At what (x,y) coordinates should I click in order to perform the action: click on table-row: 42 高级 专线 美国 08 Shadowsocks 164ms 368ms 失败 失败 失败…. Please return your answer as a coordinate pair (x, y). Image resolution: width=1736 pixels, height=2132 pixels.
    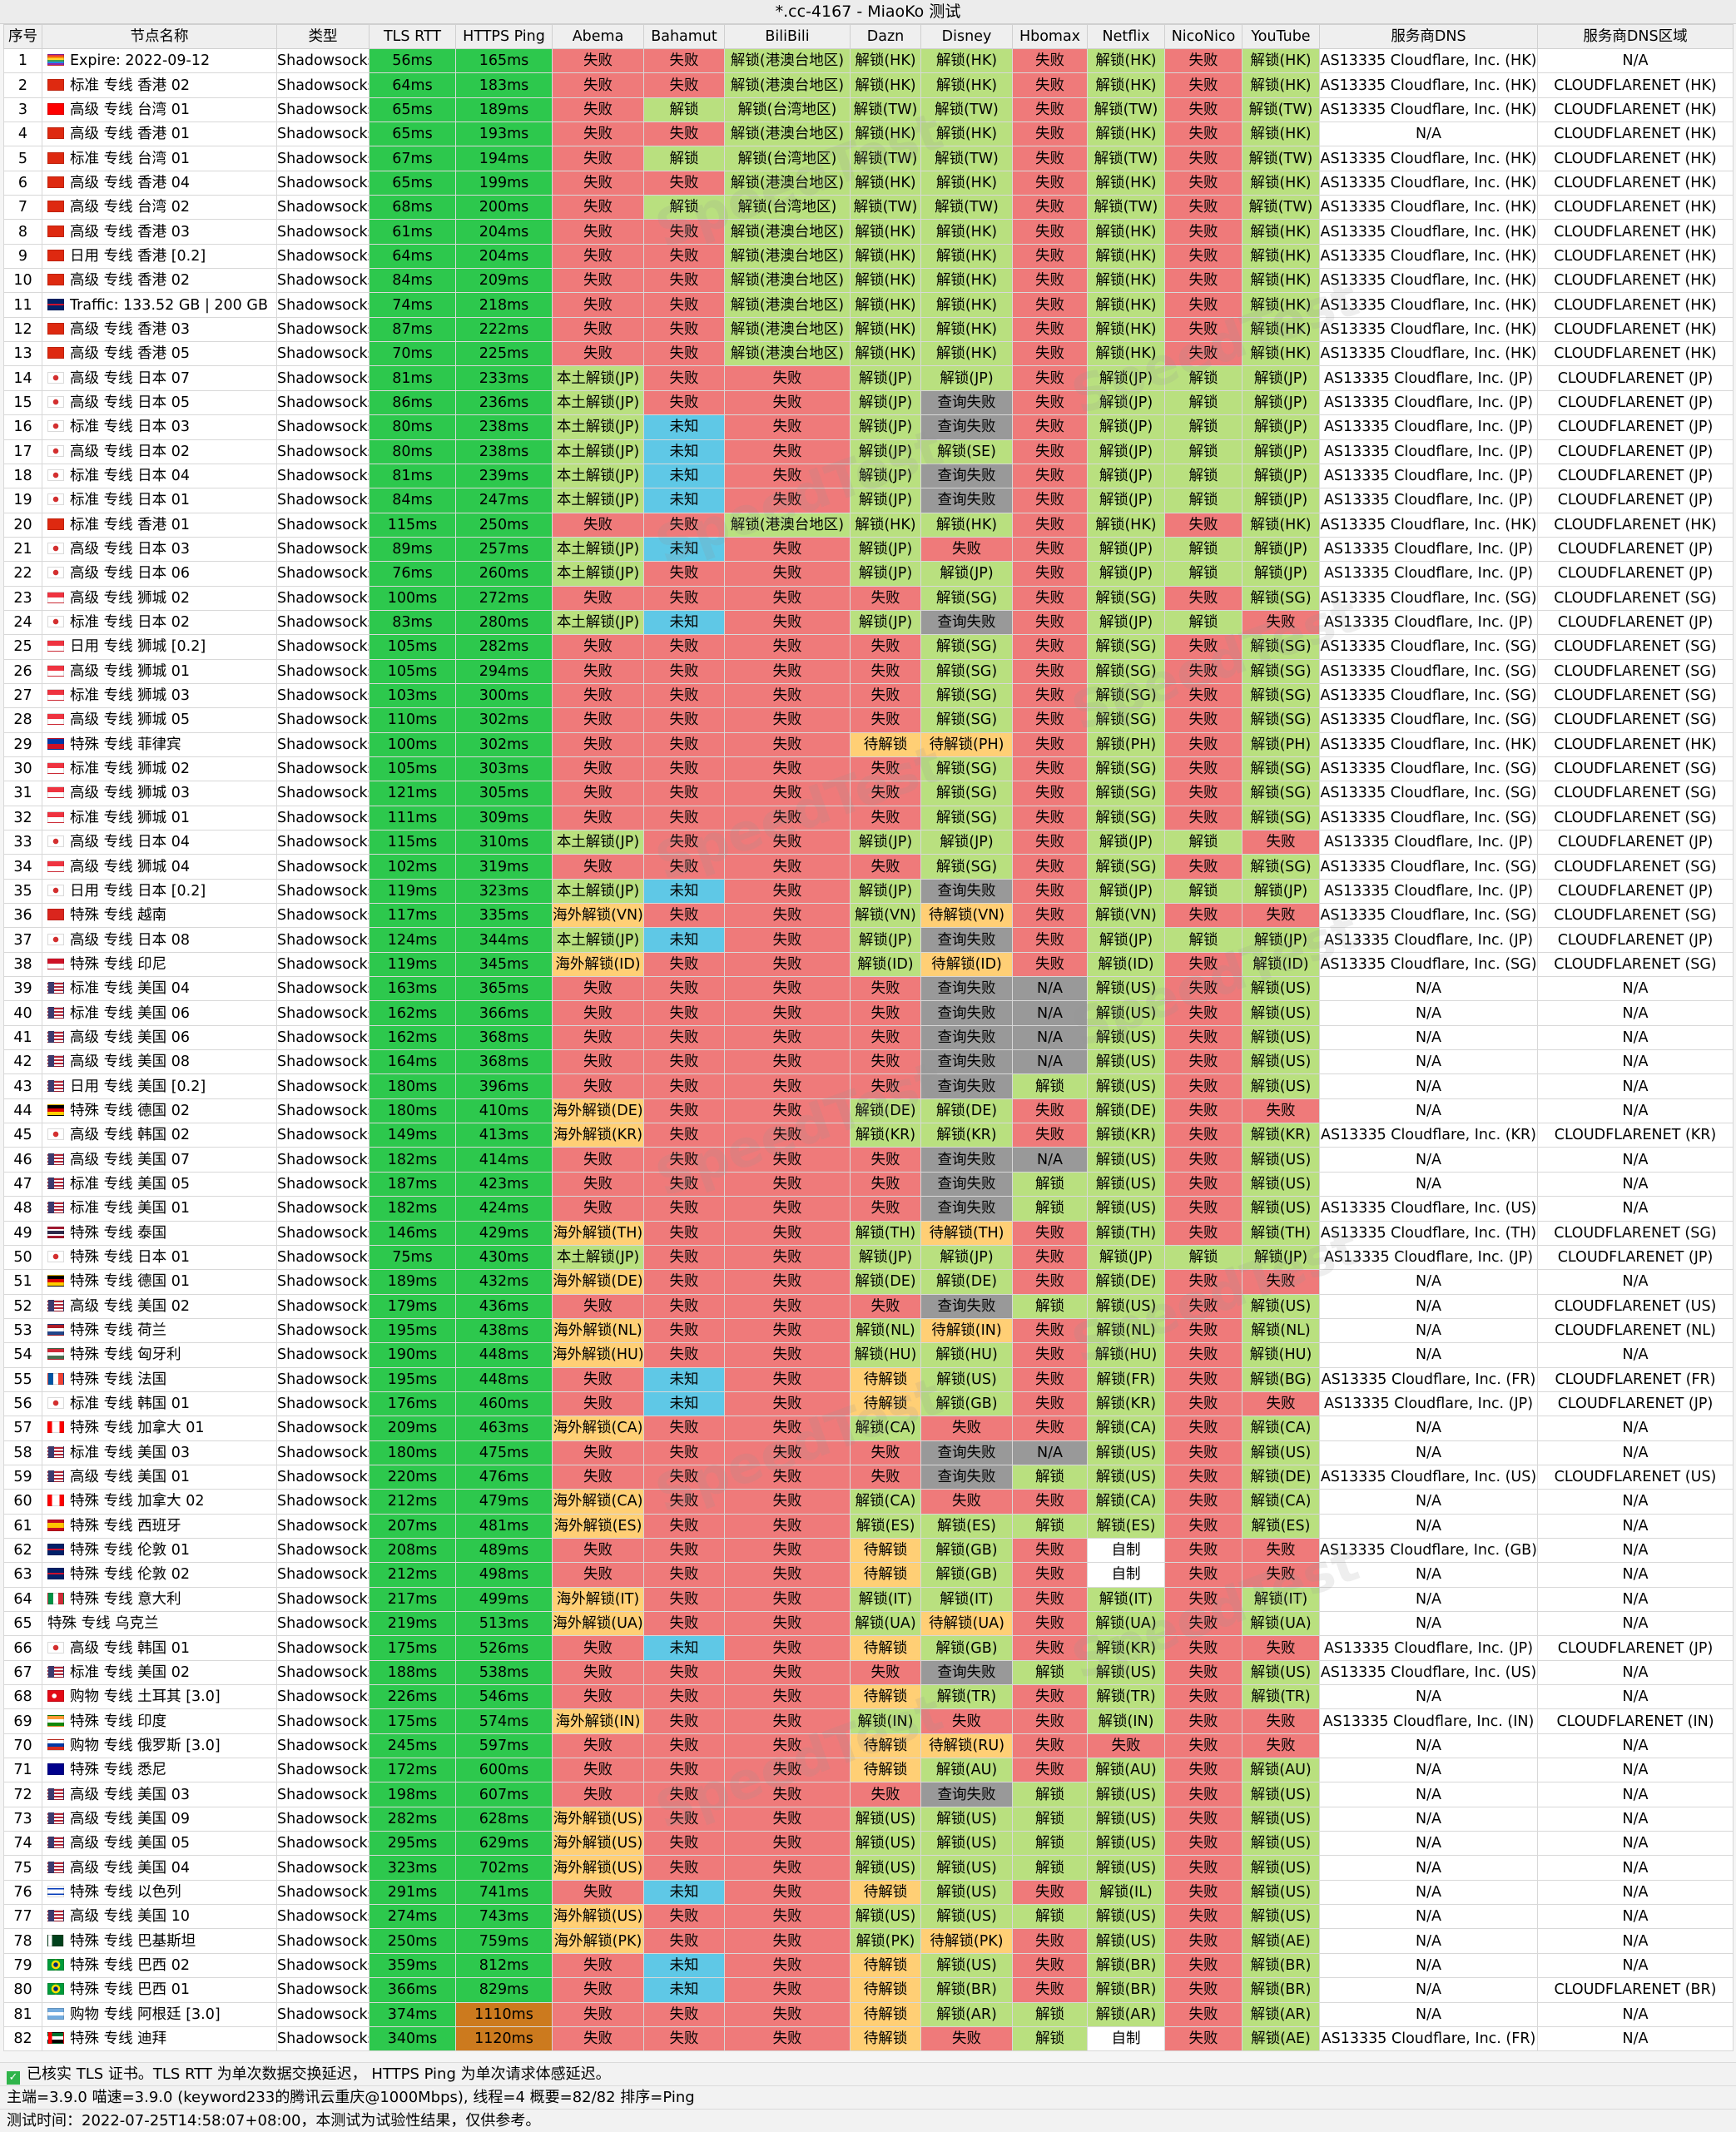
    Looking at the image, I should click on (868, 1062).